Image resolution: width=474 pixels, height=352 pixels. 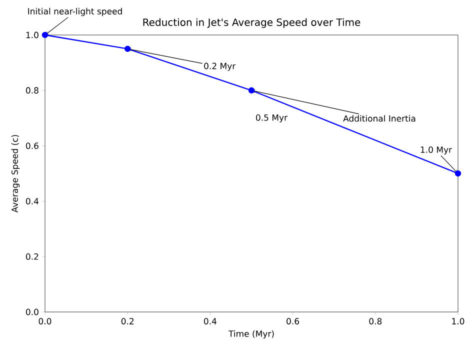 I want to click on x-tick-label: 0.4, so click(x=210, y=321).